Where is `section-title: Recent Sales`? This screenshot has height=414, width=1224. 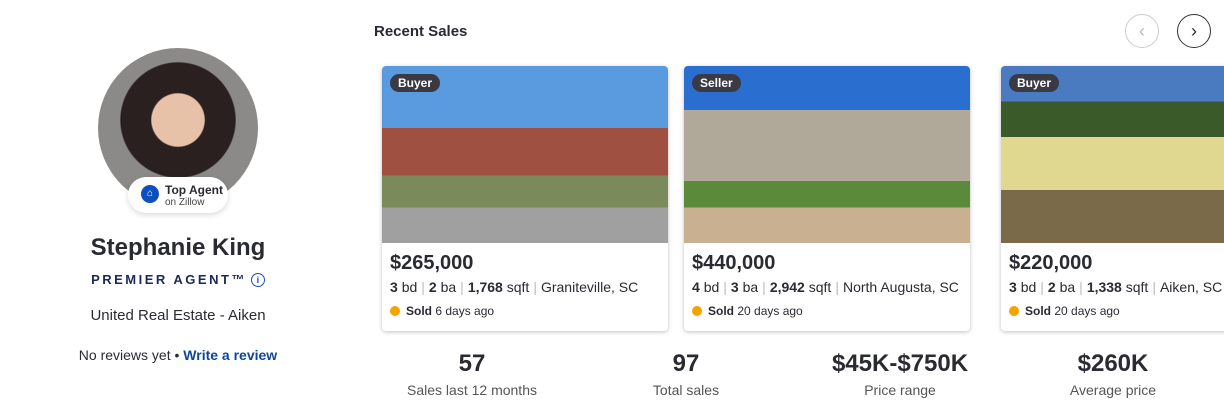
section-title: Recent Sales is located at coordinates (421, 31).